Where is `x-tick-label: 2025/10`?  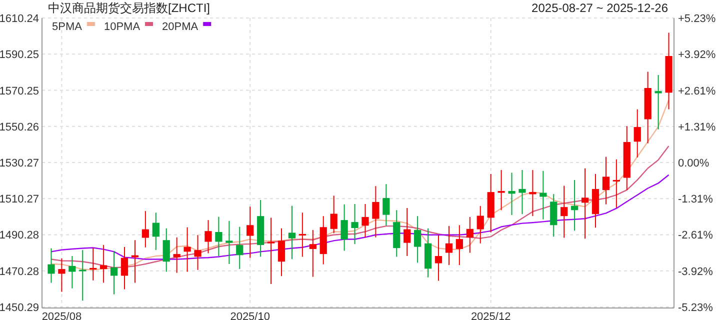 x-tick-label: 2025/10 is located at coordinates (250, 315).